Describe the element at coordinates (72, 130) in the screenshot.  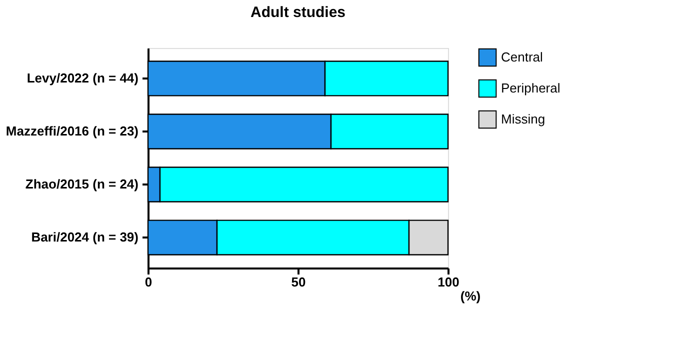
I see `y-tick-label: Mazzeffi/2016 (n = 23)` at that location.